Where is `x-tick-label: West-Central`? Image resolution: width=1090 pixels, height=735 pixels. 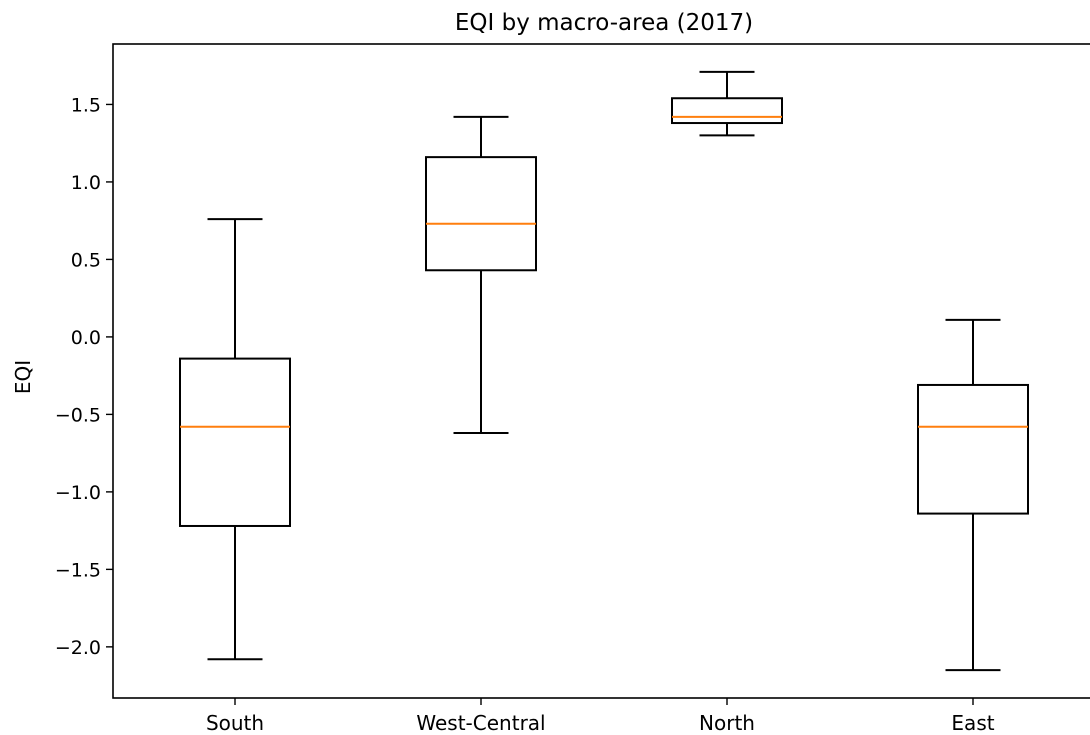
x-tick-label: West-Central is located at coordinates (480, 723).